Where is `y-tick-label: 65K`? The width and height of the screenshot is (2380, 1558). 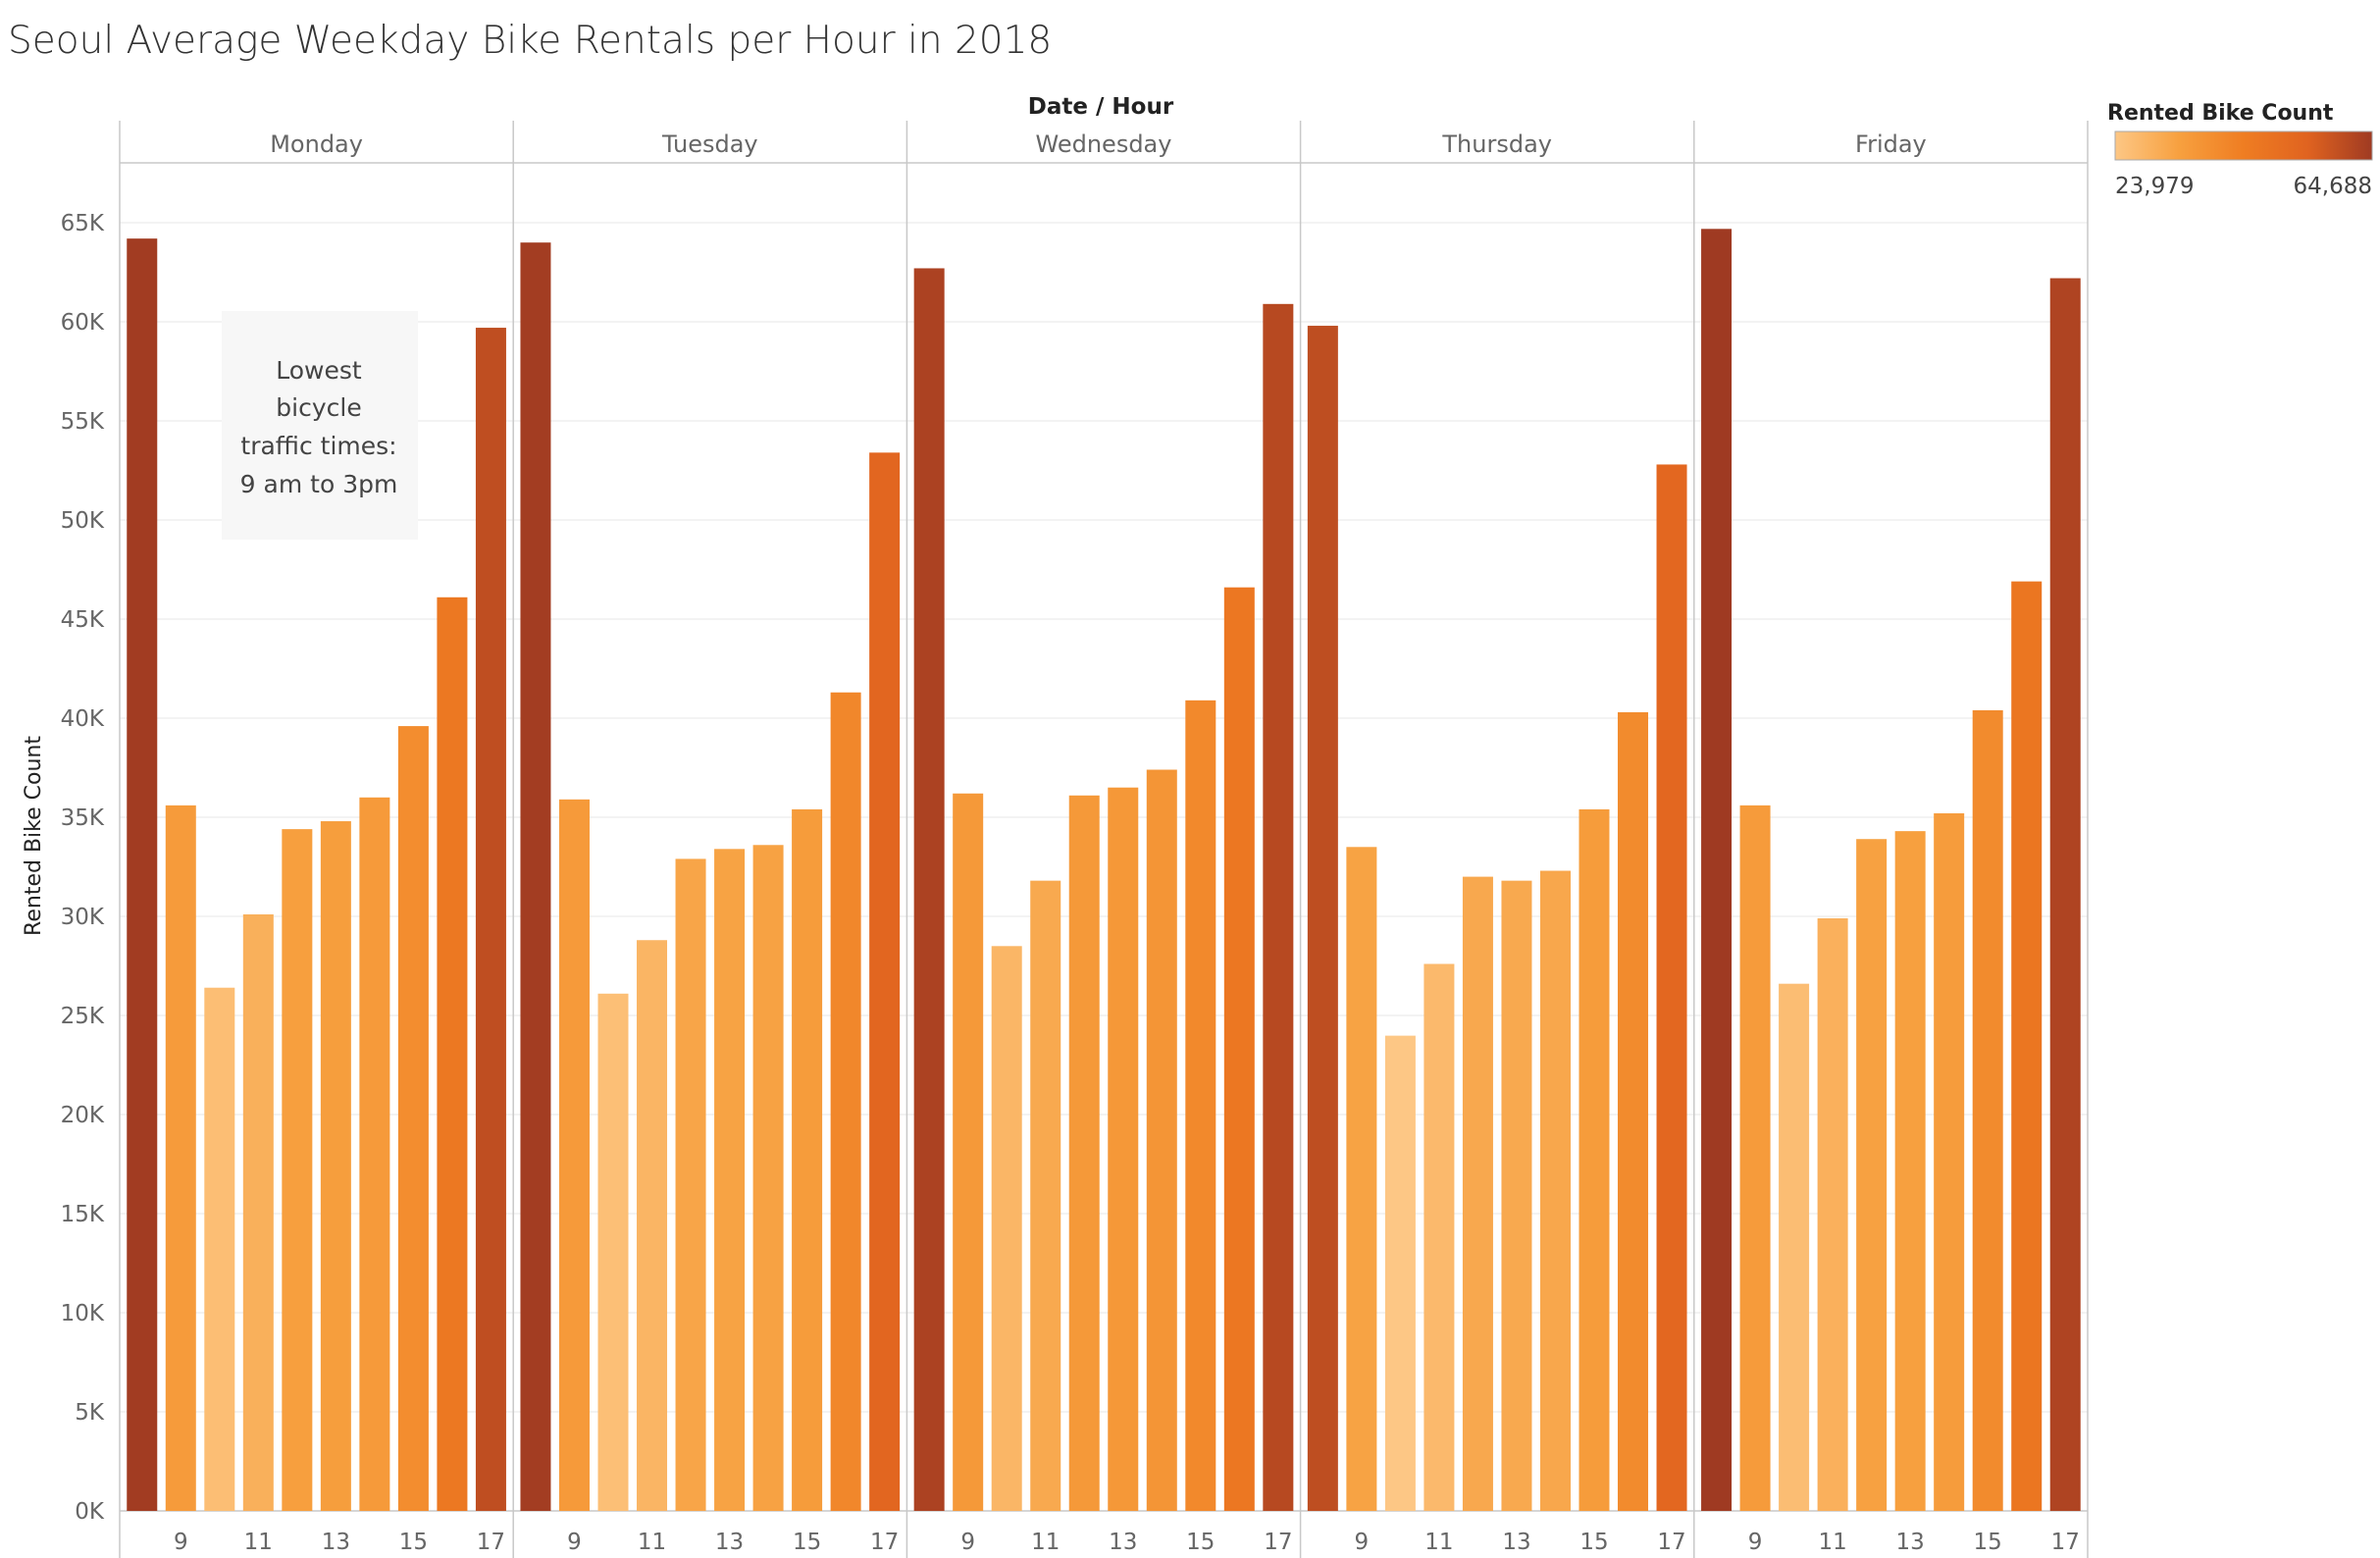 y-tick-label: 65K is located at coordinates (83, 223).